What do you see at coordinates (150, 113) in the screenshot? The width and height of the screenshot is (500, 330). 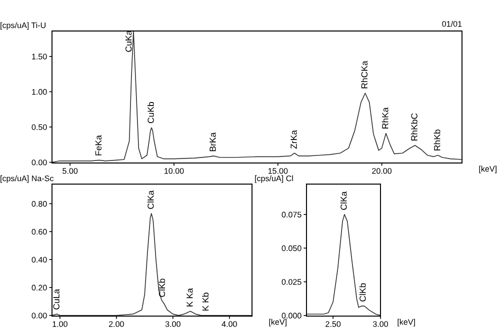 I see `annotation: CuKb` at bounding box center [150, 113].